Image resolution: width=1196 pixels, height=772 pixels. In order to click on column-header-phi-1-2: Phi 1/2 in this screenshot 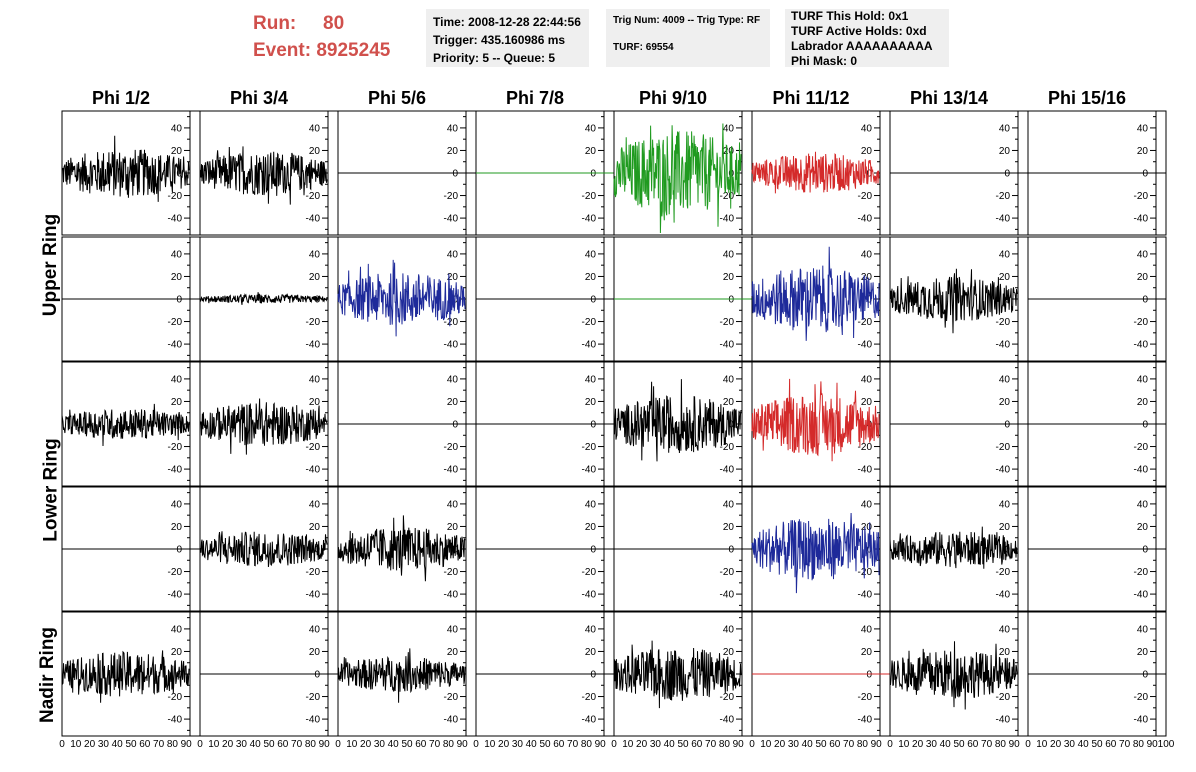, I will do `click(121, 98)`.